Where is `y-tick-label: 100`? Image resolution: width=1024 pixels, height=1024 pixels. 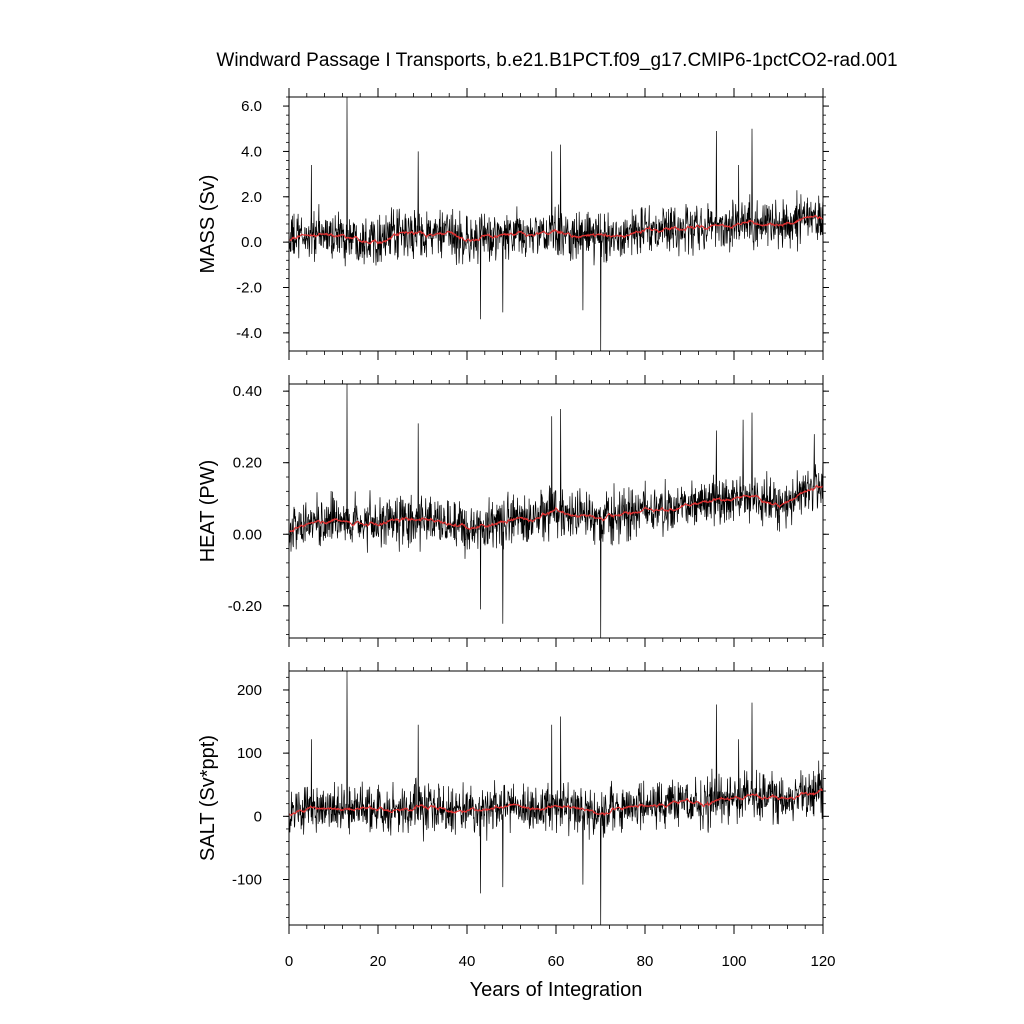 y-tick-label: 100 is located at coordinates (249, 753).